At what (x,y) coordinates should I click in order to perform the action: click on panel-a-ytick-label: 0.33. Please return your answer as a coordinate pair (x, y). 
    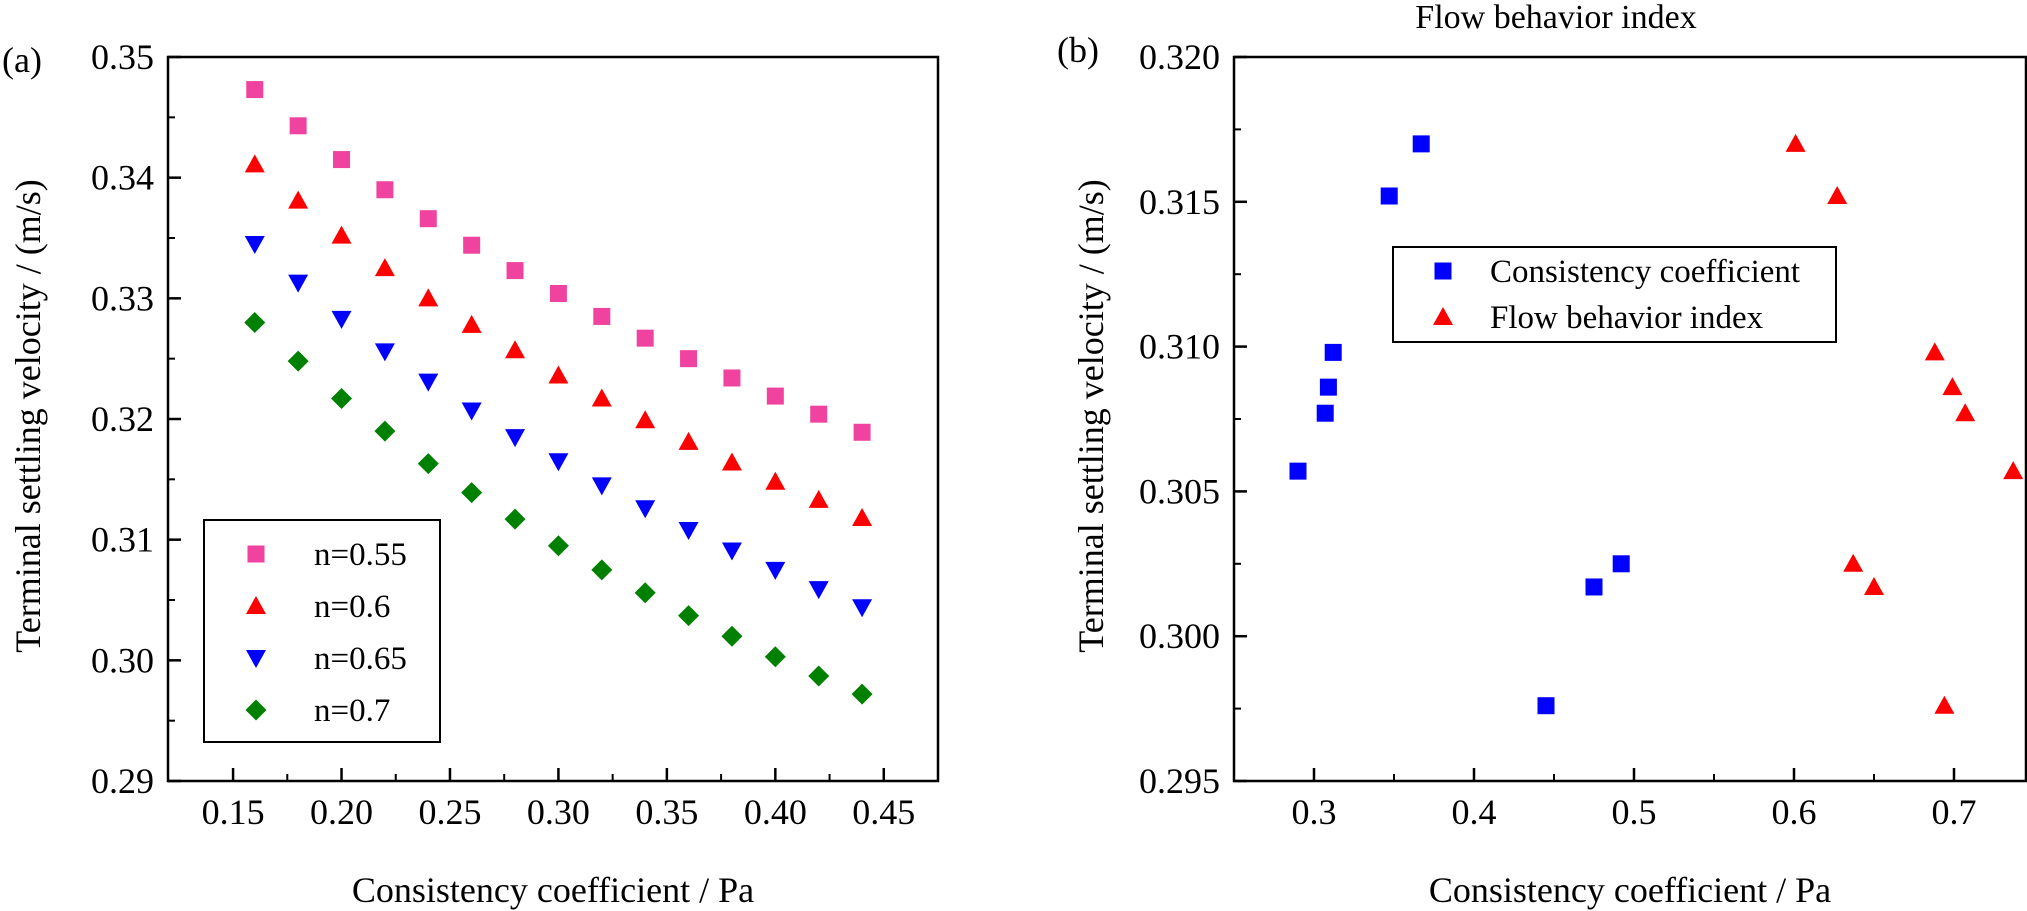
    Looking at the image, I should click on (122, 298).